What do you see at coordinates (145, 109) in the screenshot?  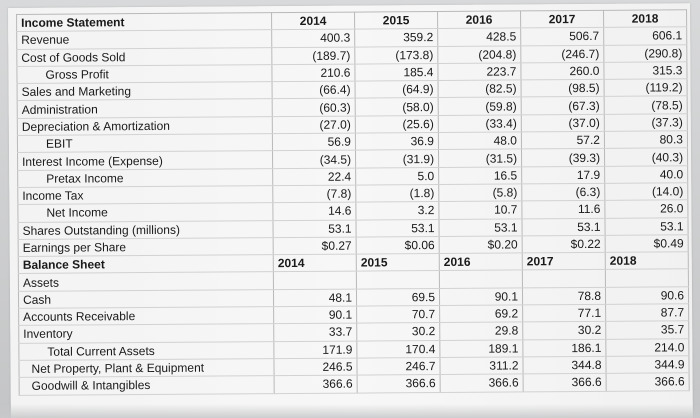 I see `row-label: Administration` at bounding box center [145, 109].